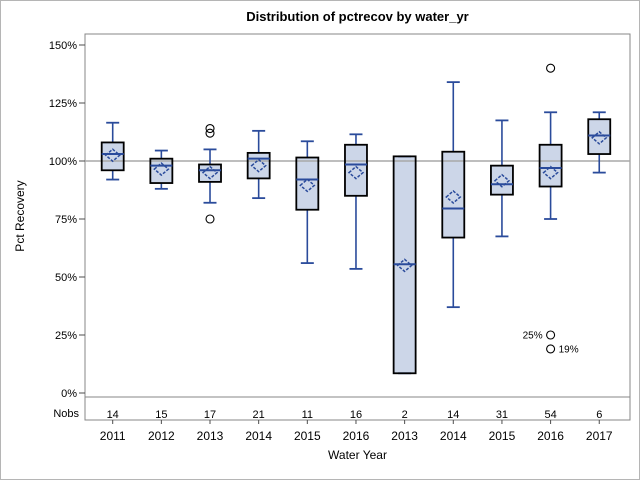  I want to click on y-tick-label: 25%, so click(66, 336).